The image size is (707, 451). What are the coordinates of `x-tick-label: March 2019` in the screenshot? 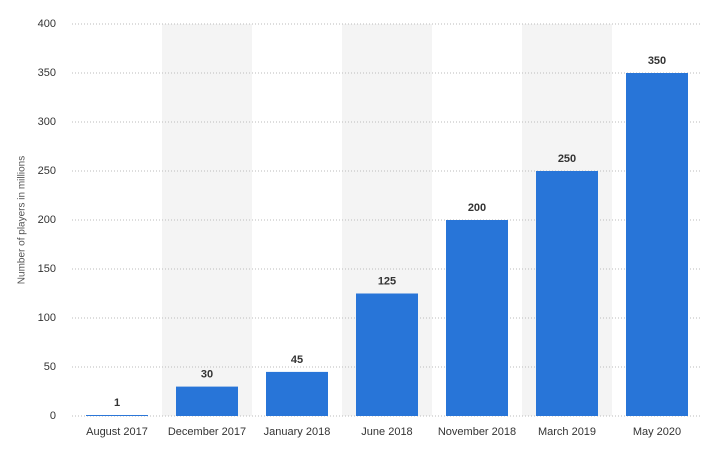 It's located at (567, 432).